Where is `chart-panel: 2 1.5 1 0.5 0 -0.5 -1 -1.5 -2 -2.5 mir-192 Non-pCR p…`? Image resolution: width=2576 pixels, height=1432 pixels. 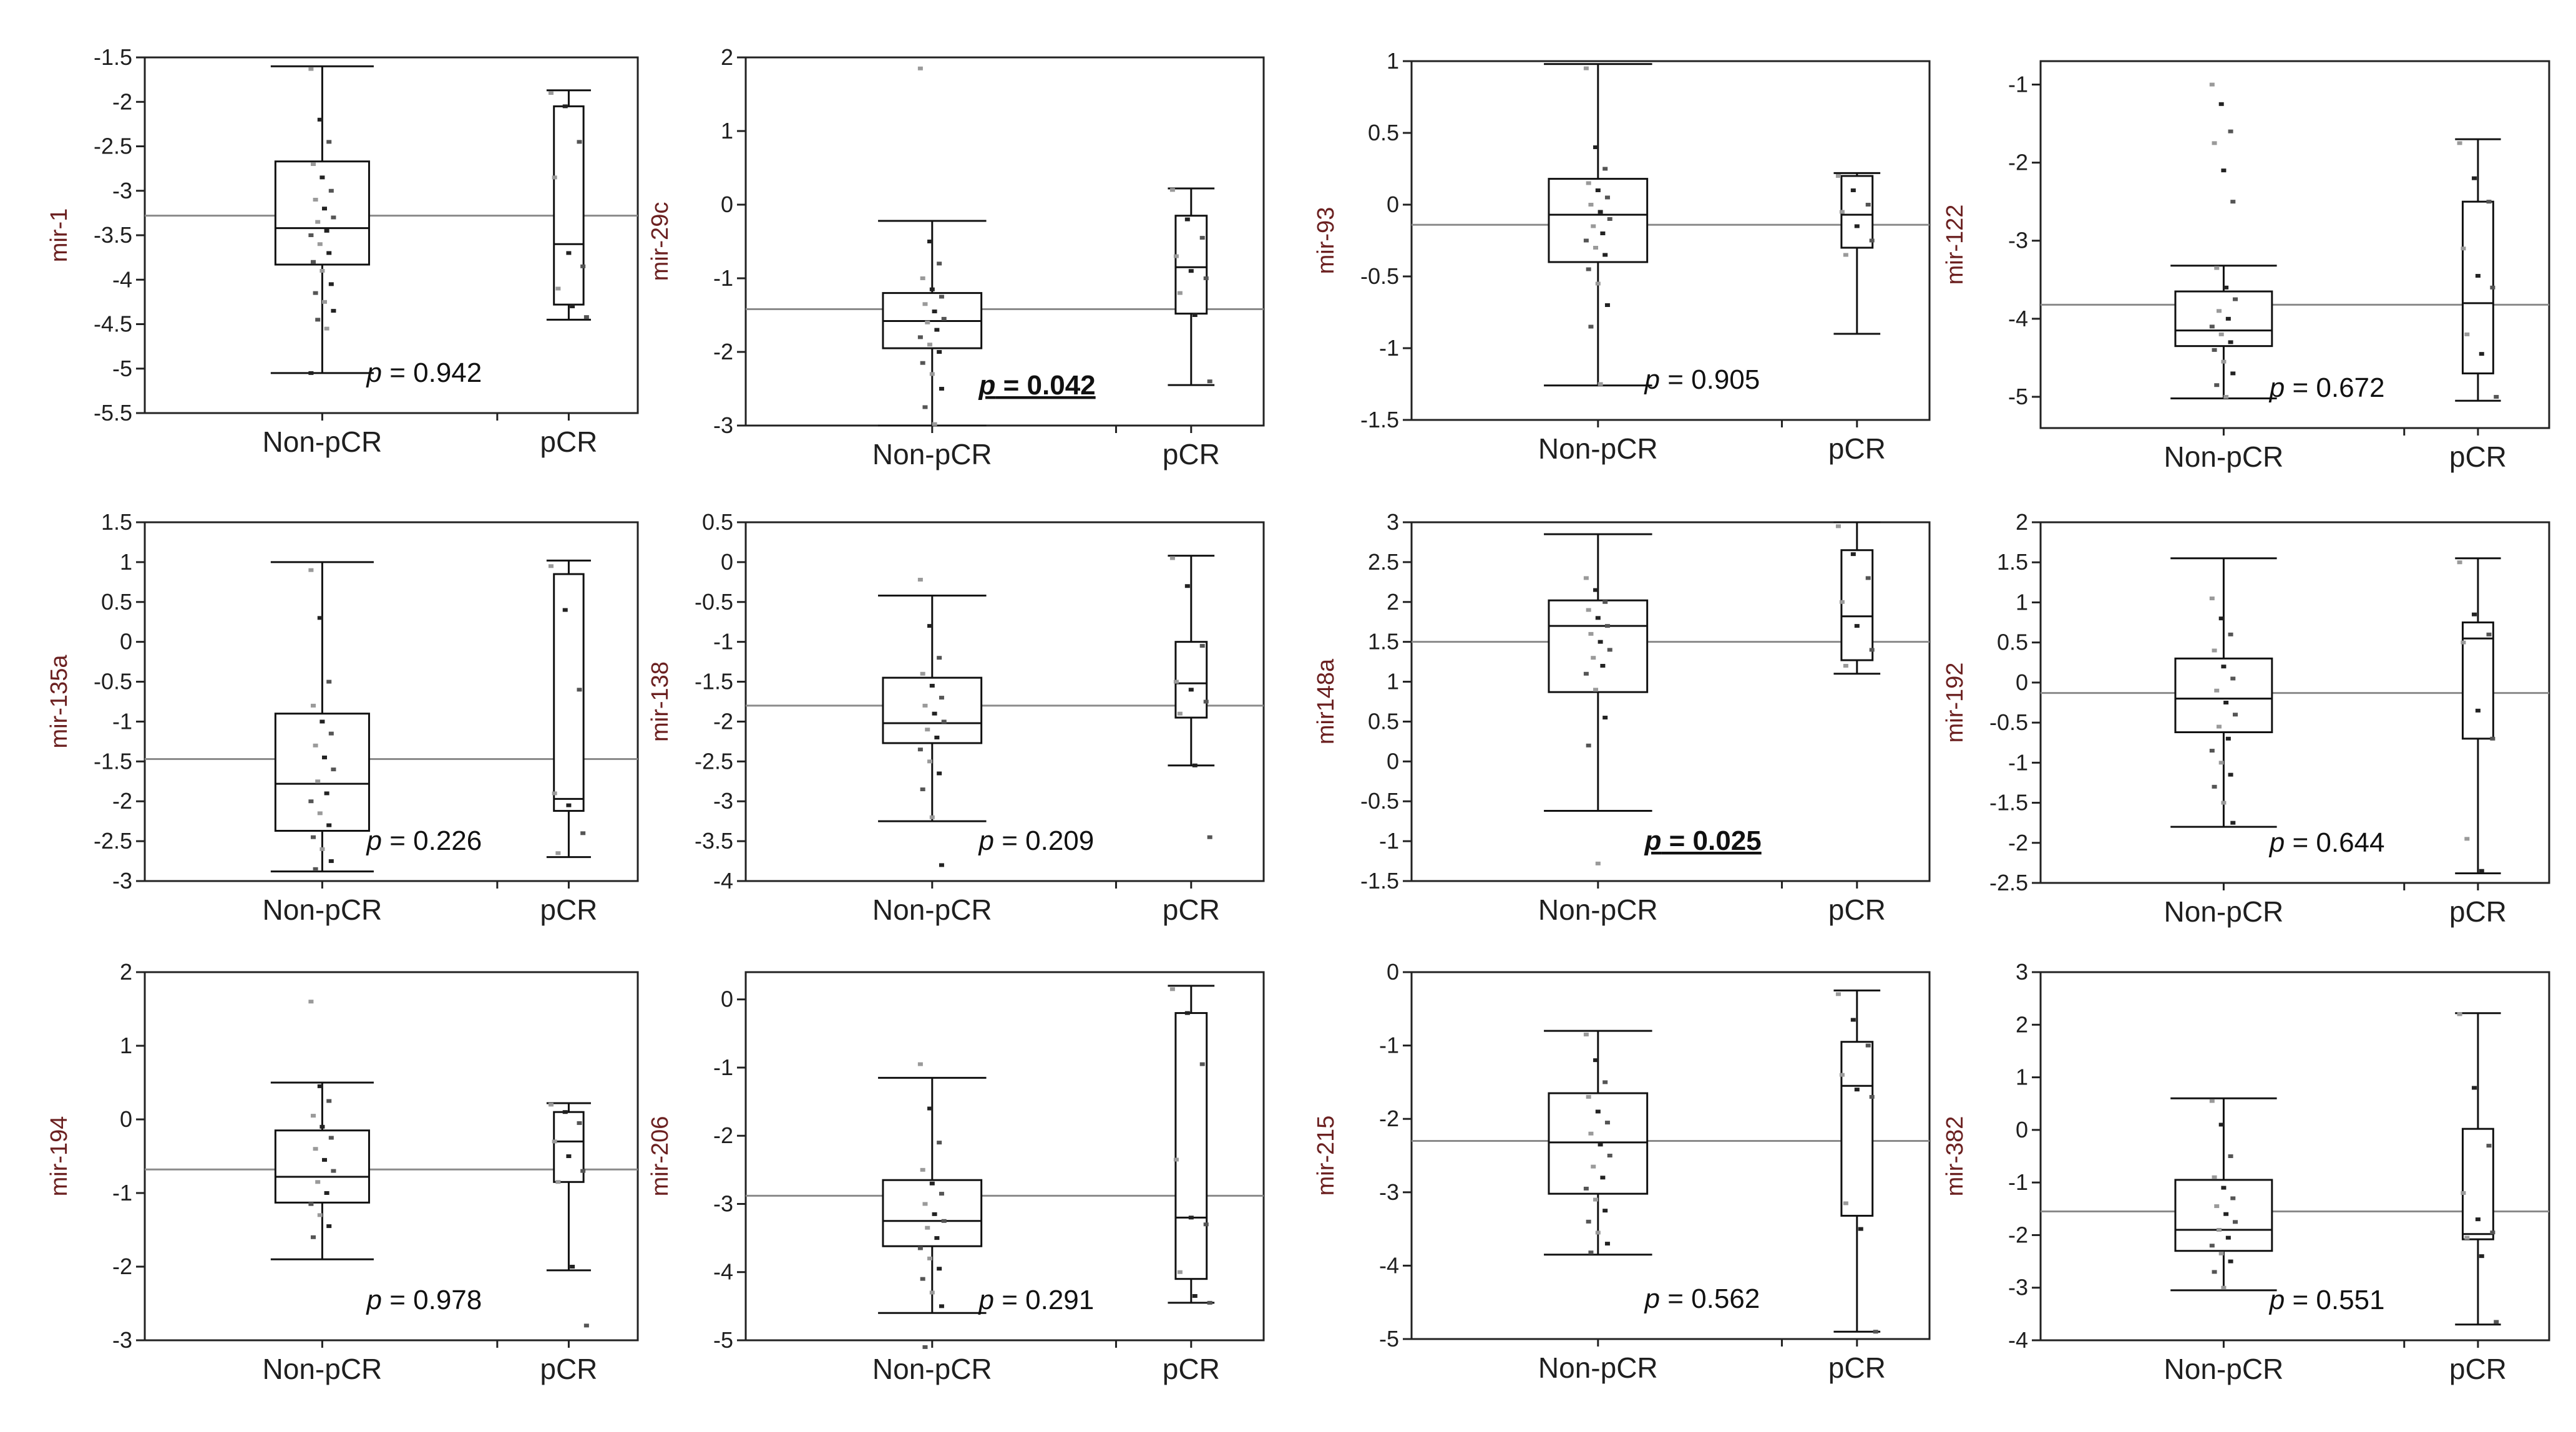
chart-panel: 2 1.5 1 0.5 0 -0.5 -1 -1.5 -2 -2.5 mir-192 Non-pCR p… is located at coordinates (2246, 718).